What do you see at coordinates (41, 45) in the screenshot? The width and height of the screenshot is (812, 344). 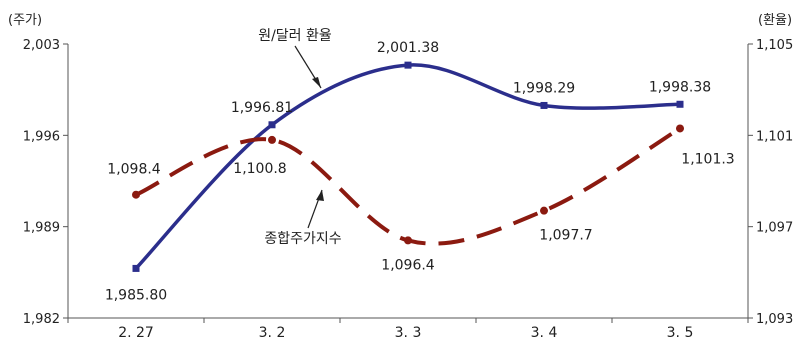 I see `left-tick-label: 2,003` at bounding box center [41, 45].